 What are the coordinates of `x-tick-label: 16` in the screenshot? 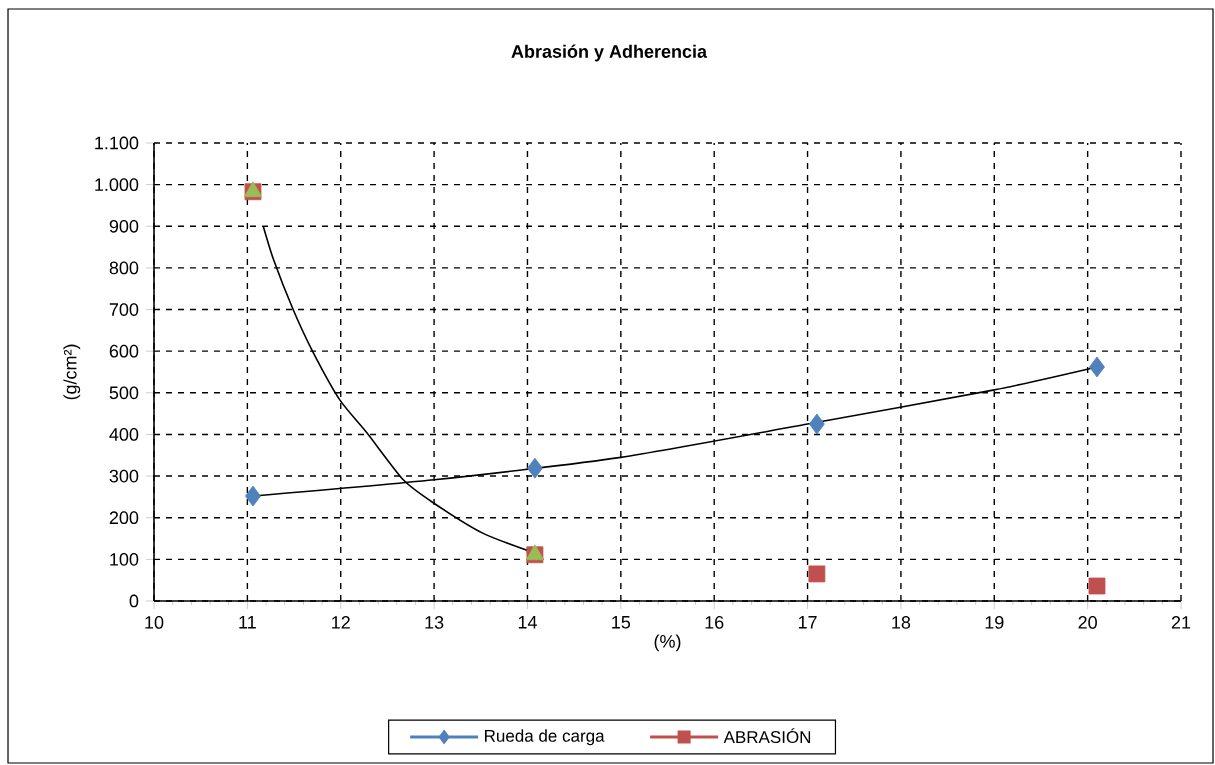 It's located at (714, 622).